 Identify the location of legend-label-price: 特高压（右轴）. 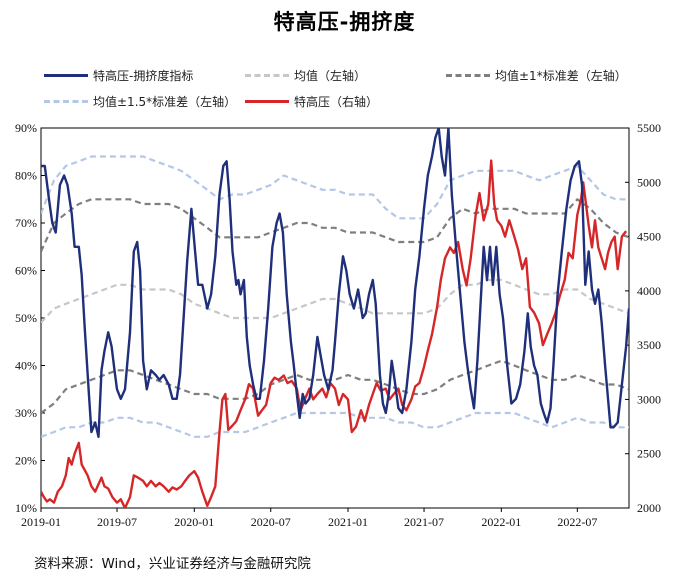
(336, 102).